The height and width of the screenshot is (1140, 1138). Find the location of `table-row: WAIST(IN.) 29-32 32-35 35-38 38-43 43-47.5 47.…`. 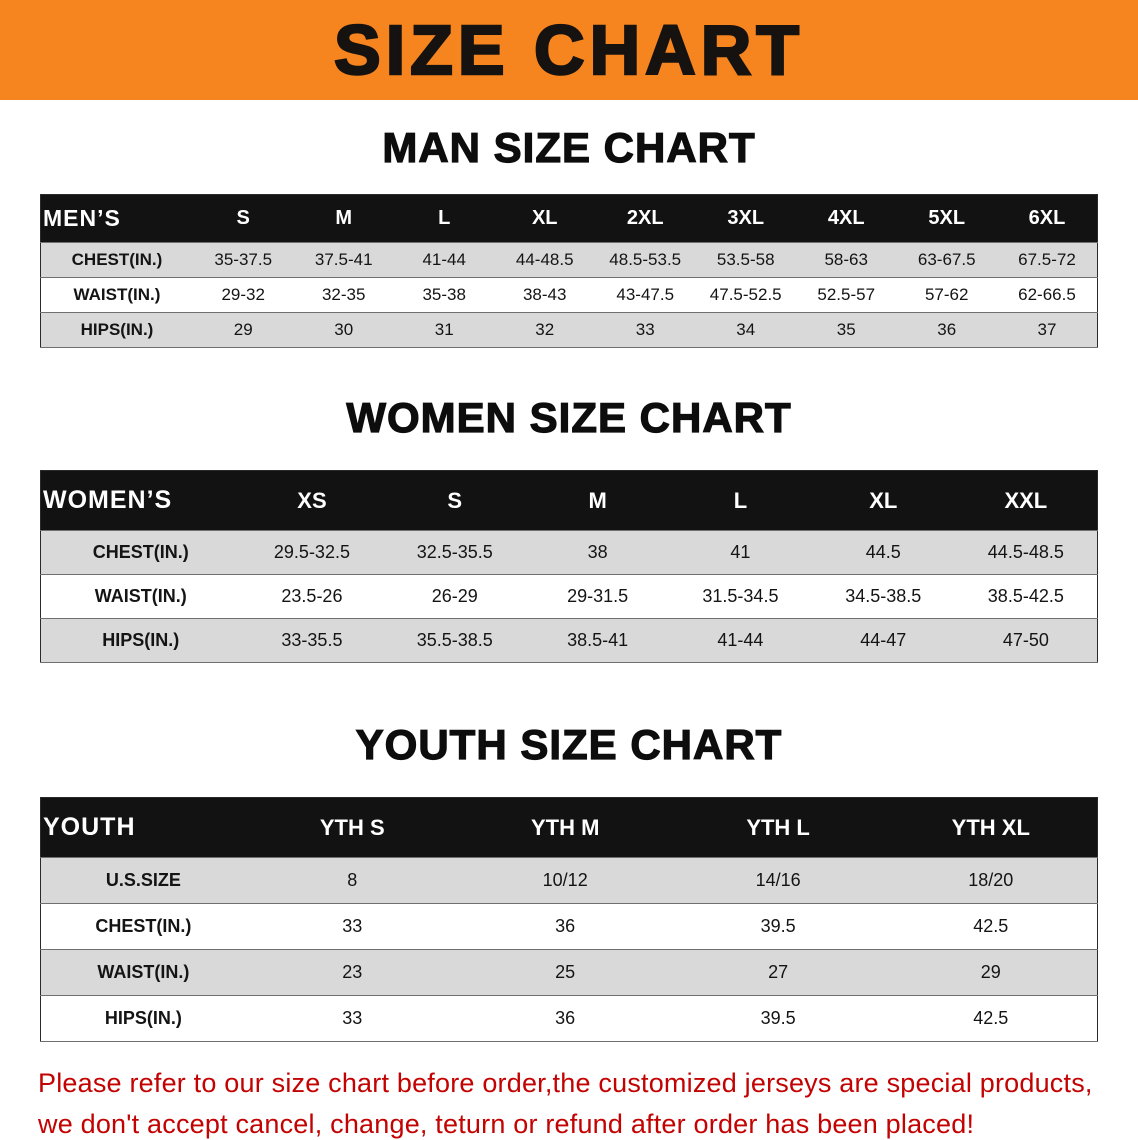

table-row: WAIST(IN.) 29-32 32-35 35-38 38-43 43-47.5 47.… is located at coordinates (569, 295).